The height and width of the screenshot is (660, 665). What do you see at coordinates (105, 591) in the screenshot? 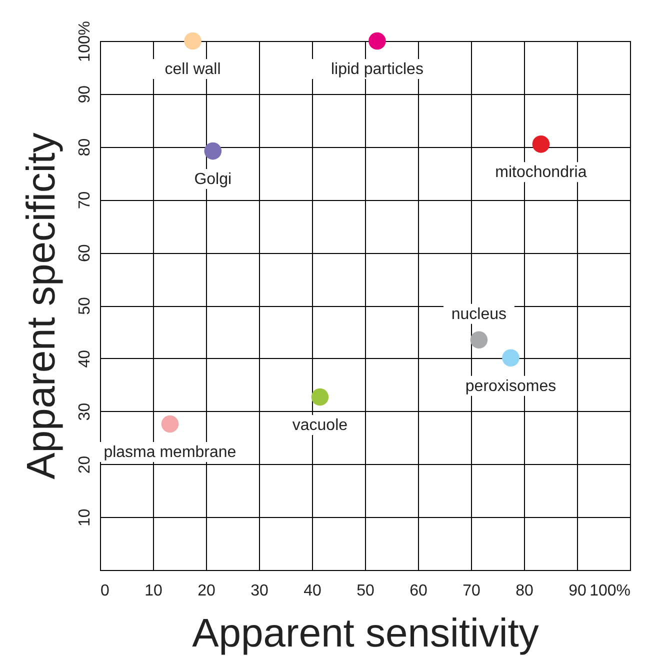
I see `x-tick-label: 0` at bounding box center [105, 591].